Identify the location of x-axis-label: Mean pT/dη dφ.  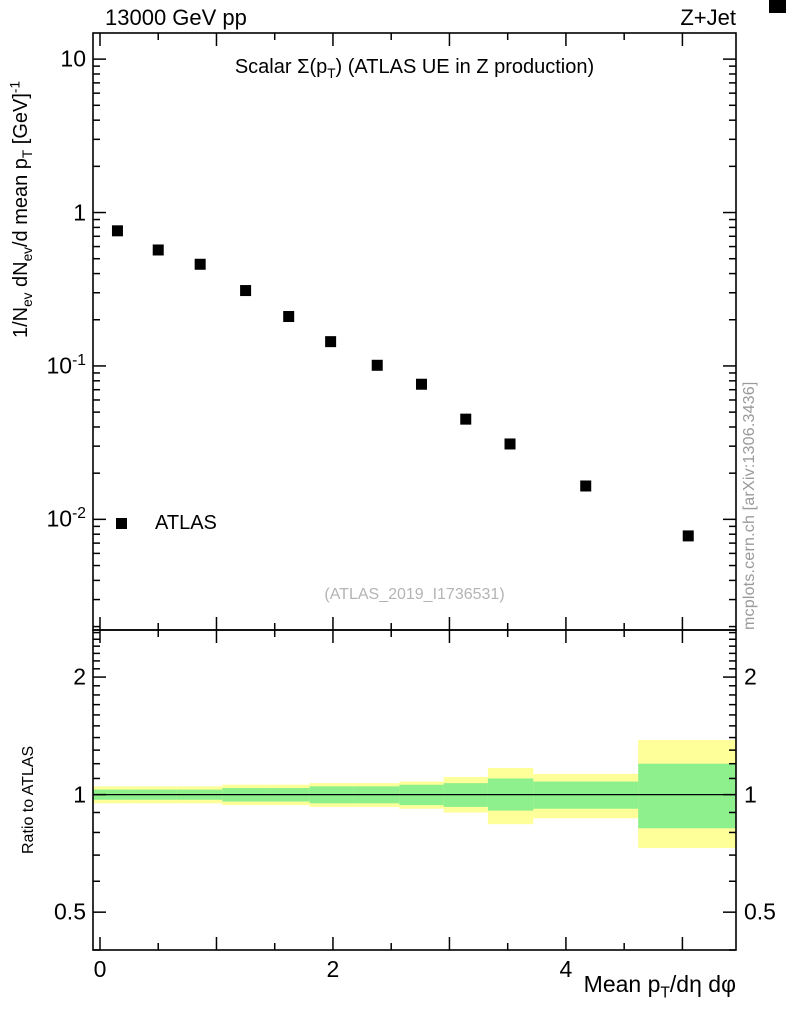
(659, 986).